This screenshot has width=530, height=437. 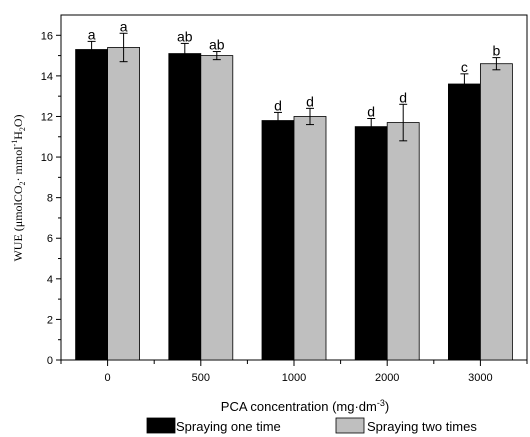 What do you see at coordinates (18, 187) in the screenshot?
I see `y-axis-title: WUE (μmolCO2· mmol-1H2O)` at bounding box center [18, 187].